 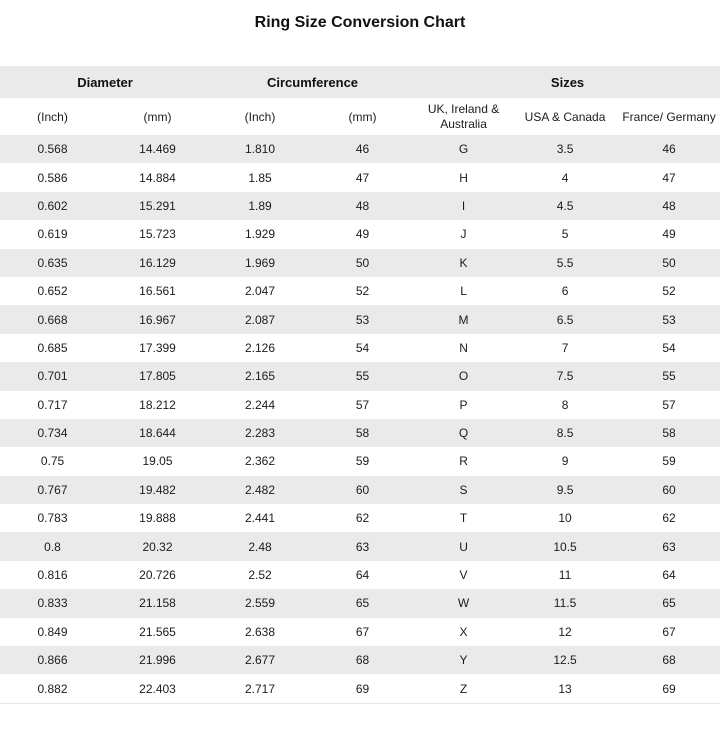 I want to click on table-cell: 0.767, so click(x=52, y=489).